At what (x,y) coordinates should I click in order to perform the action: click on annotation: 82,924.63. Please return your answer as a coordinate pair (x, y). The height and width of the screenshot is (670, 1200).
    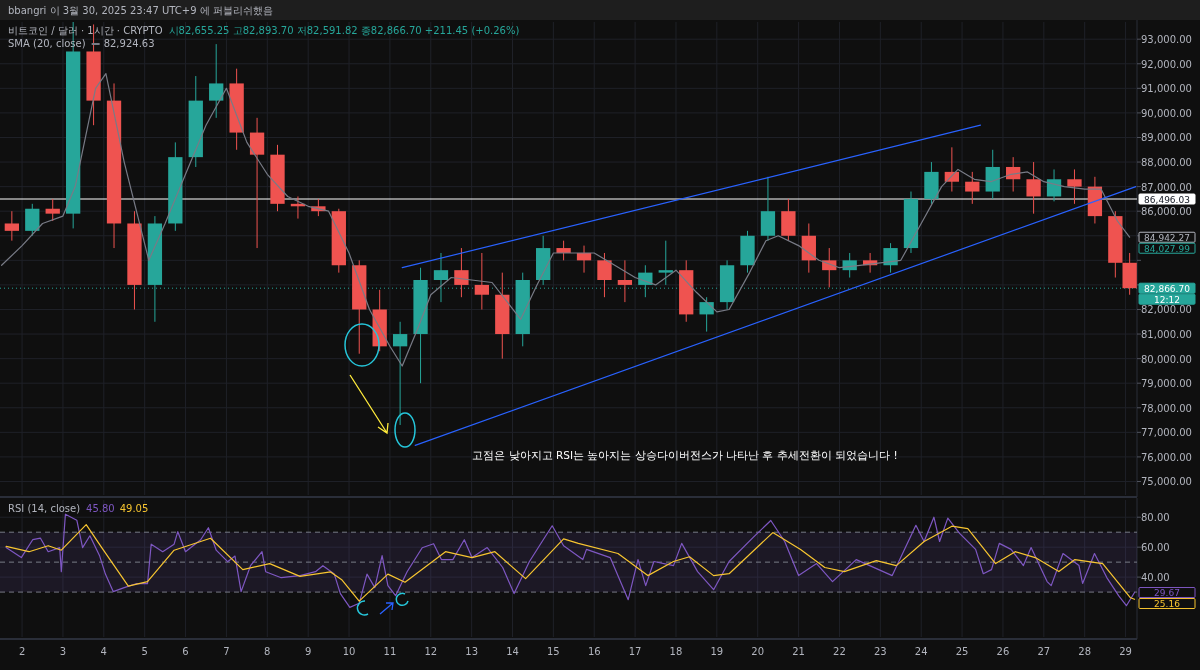
    Looking at the image, I should click on (129, 43).